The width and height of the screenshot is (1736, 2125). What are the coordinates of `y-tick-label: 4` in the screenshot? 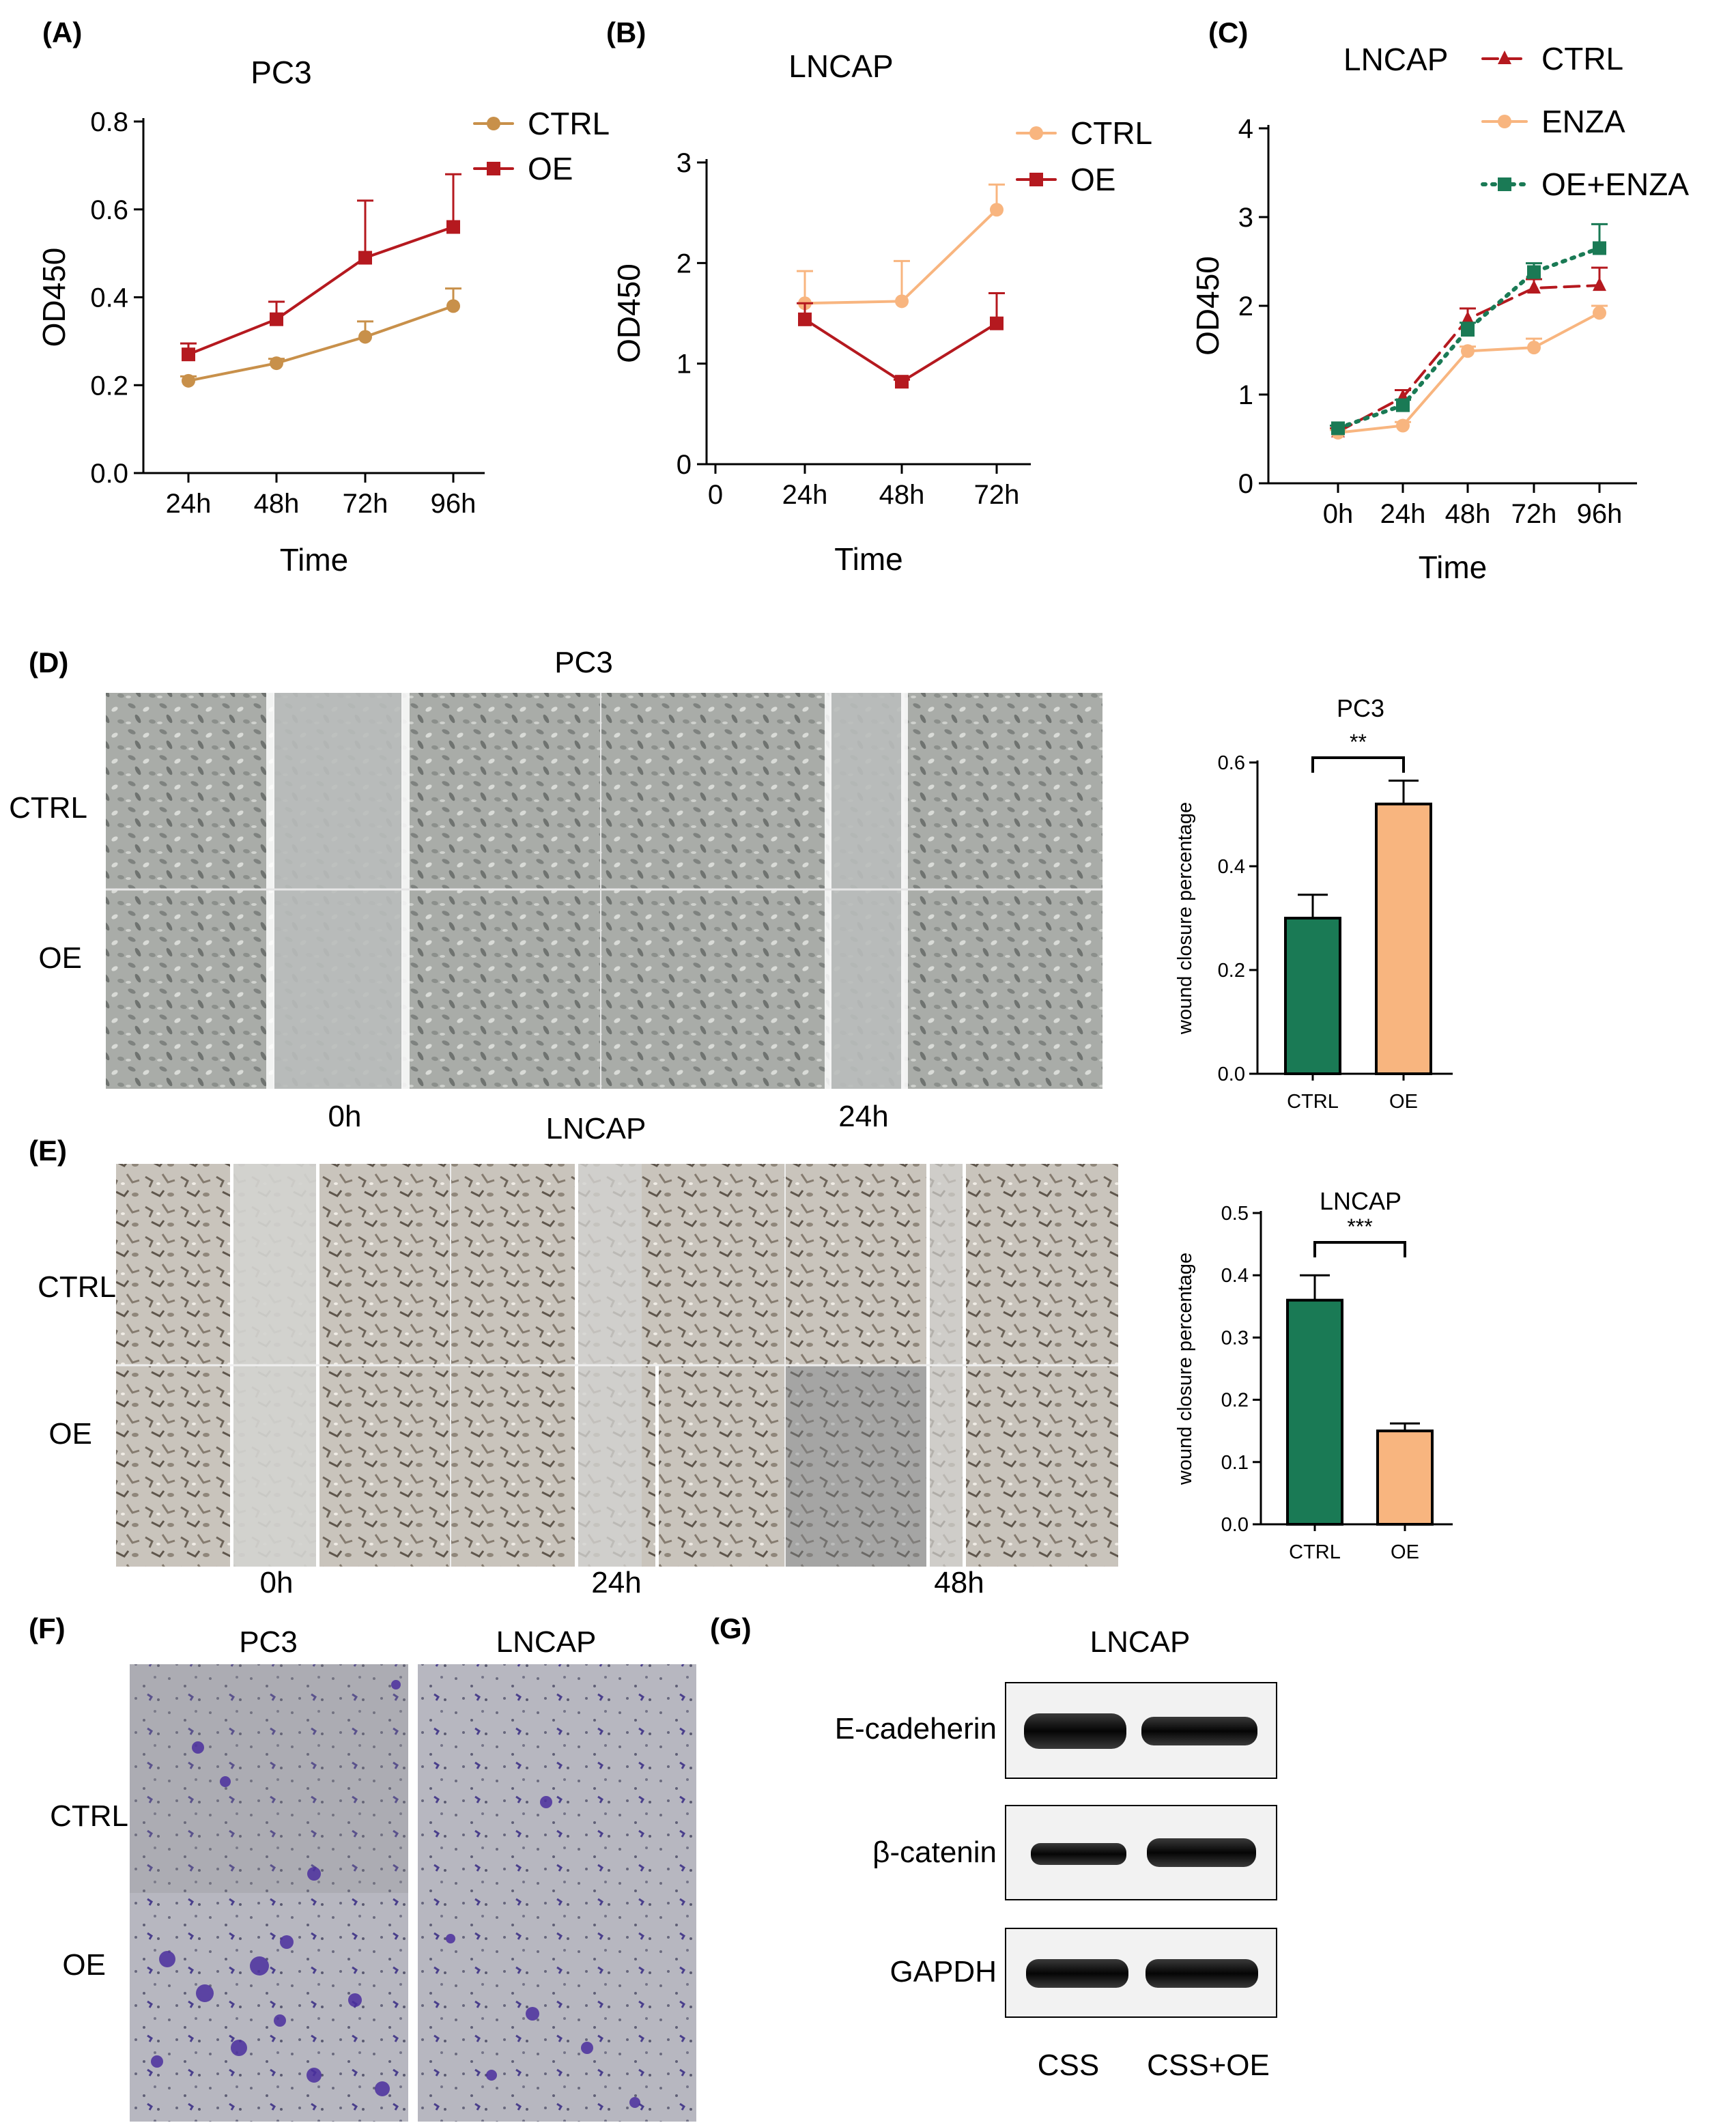 It's located at (1245, 129).